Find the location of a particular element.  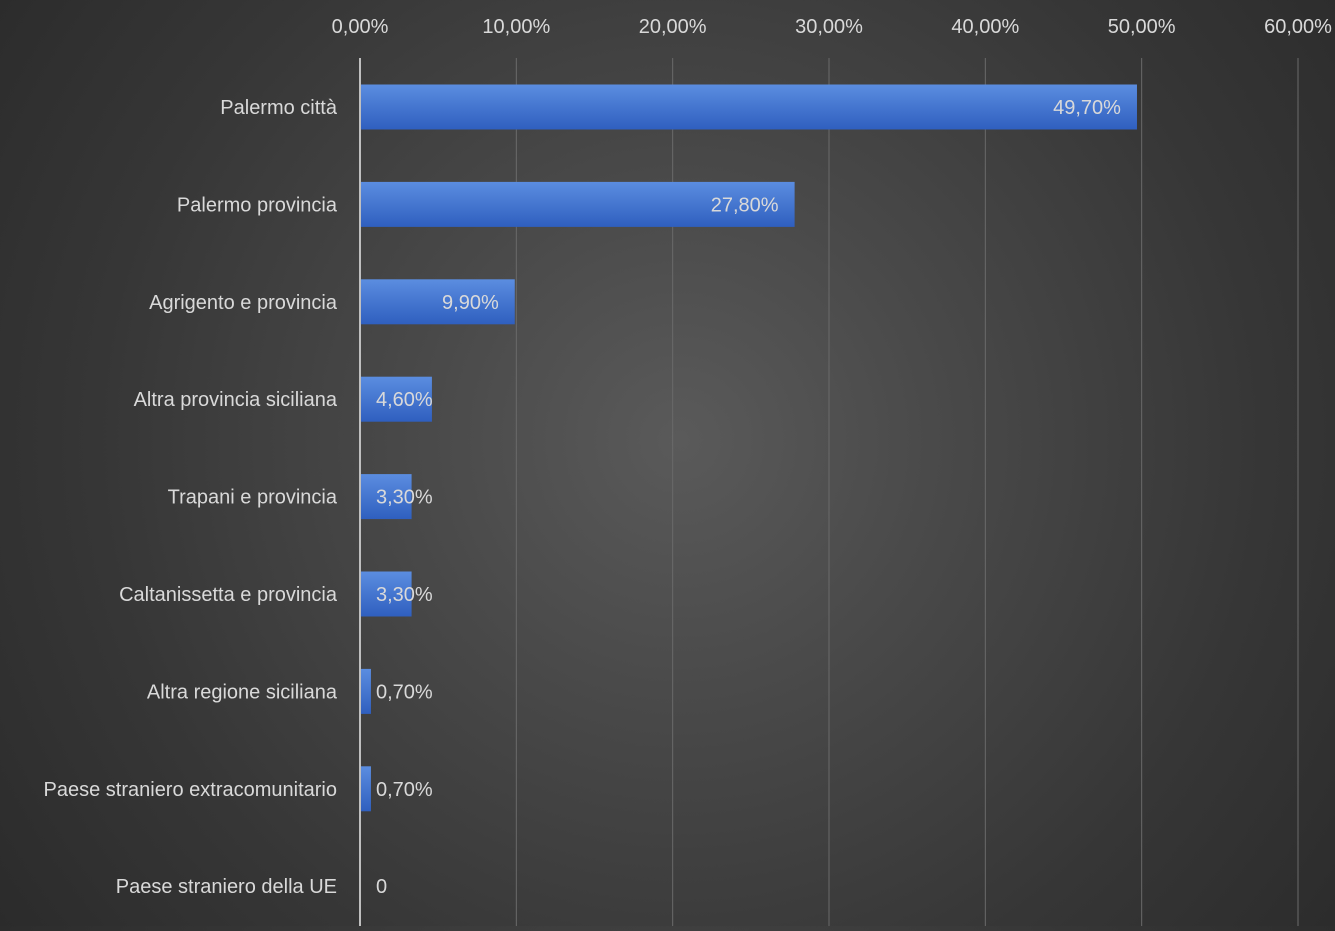

x-tick-label: 30,00% is located at coordinates (829, 27).